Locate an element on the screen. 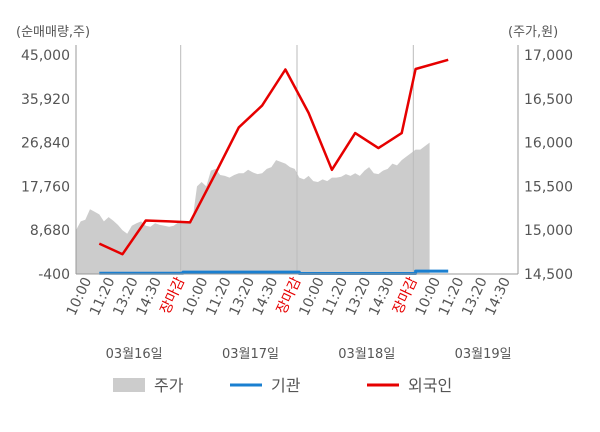 Image resolution: width=600 pixels, height=432 pixels. day-label: 03월18일 is located at coordinates (366, 354).